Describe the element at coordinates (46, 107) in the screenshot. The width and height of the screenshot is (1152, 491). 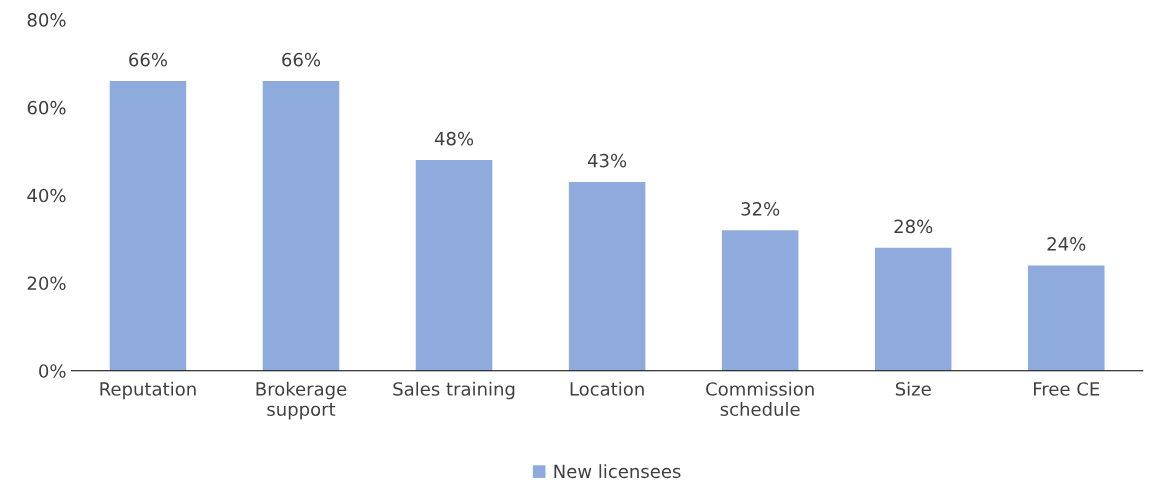
I see `y-tick-label: 60%` at that location.